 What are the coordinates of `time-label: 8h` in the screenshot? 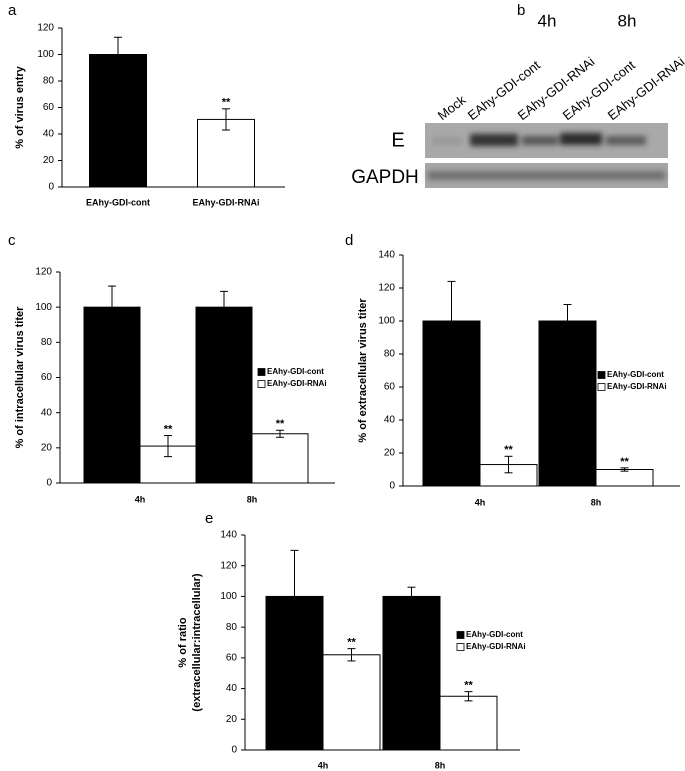 It's located at (627, 20).